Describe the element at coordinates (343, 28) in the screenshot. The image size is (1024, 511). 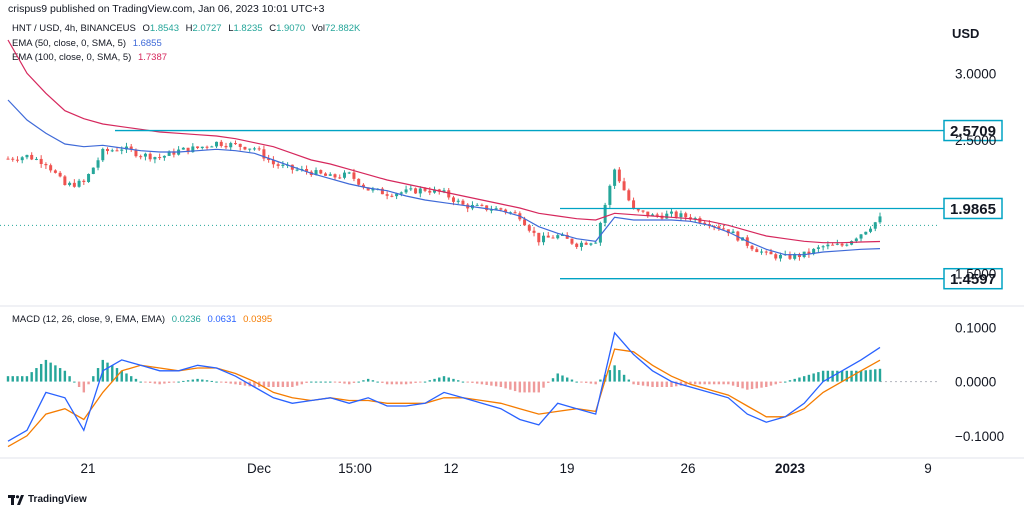
I see `ohlc-vol-value: 72.882K` at that location.